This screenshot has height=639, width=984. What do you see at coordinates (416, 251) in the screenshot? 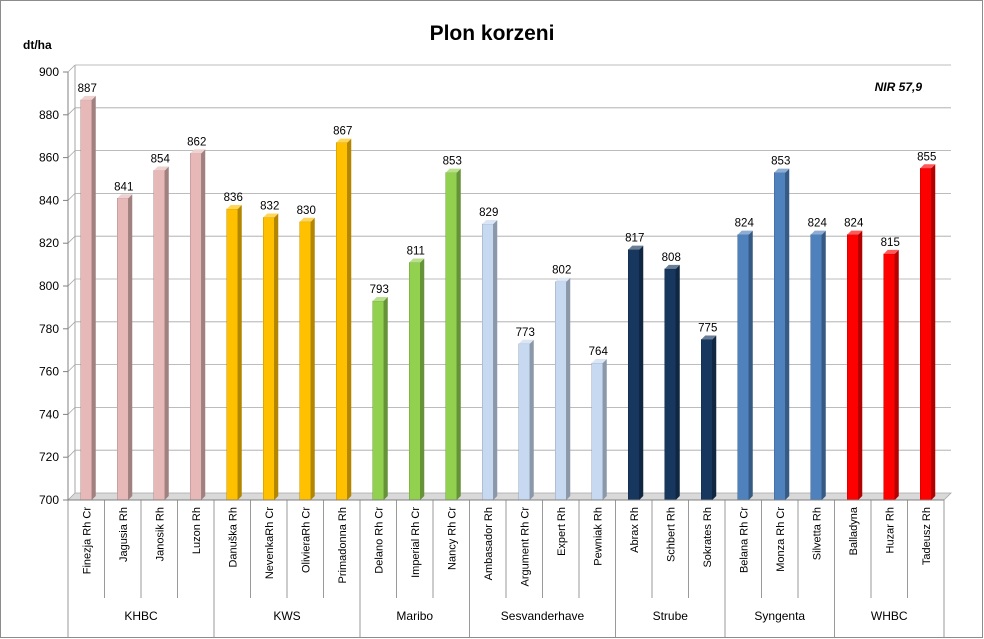
I see `data-label: 811` at bounding box center [416, 251].